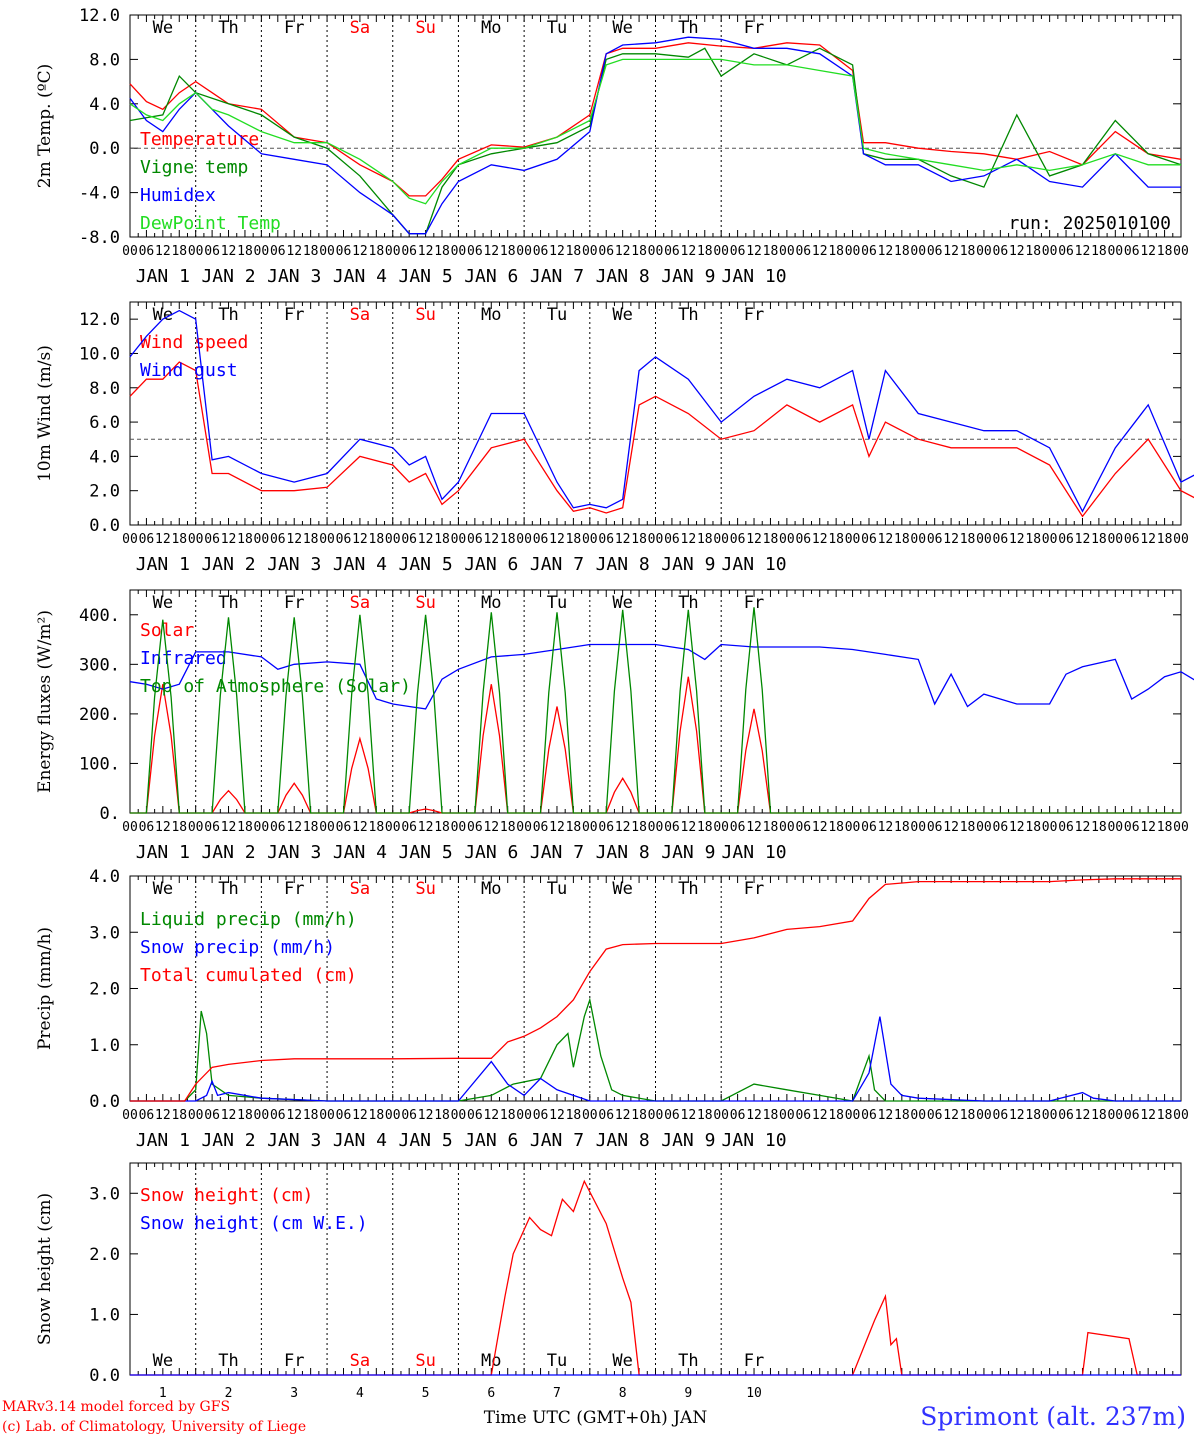 Image resolution: width=1194 pixels, height=1440 pixels. I want to click on legend-entry: Vigne temp, so click(194, 167).